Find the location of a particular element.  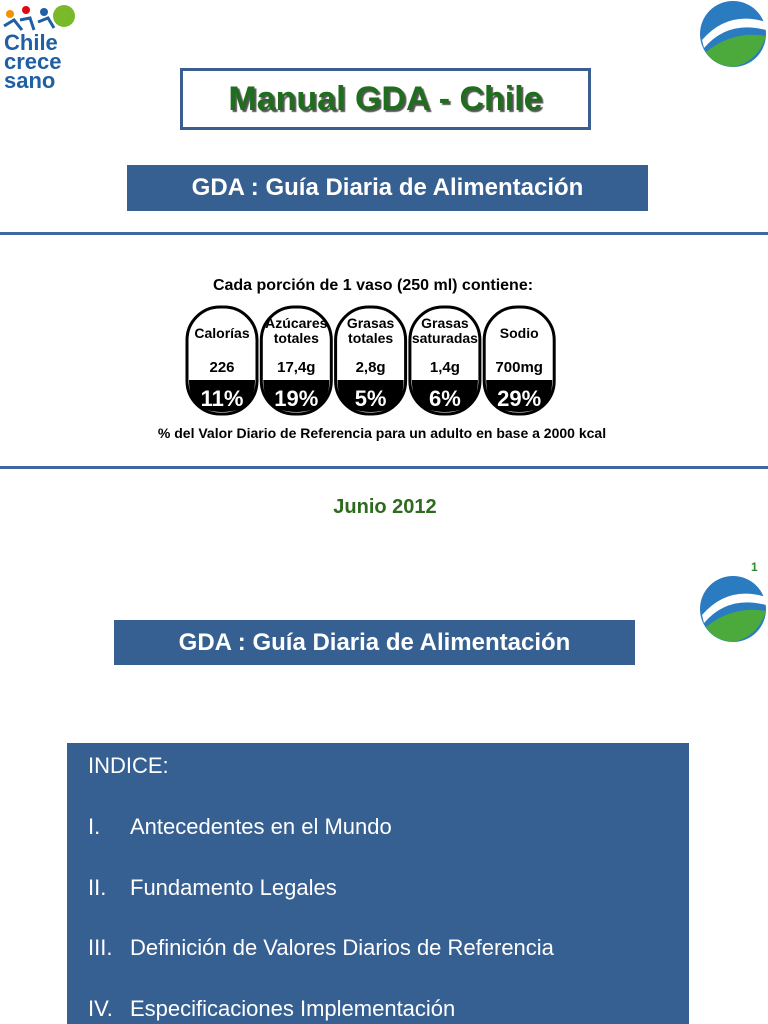

logo-icon is located at coordinates (39, 18).